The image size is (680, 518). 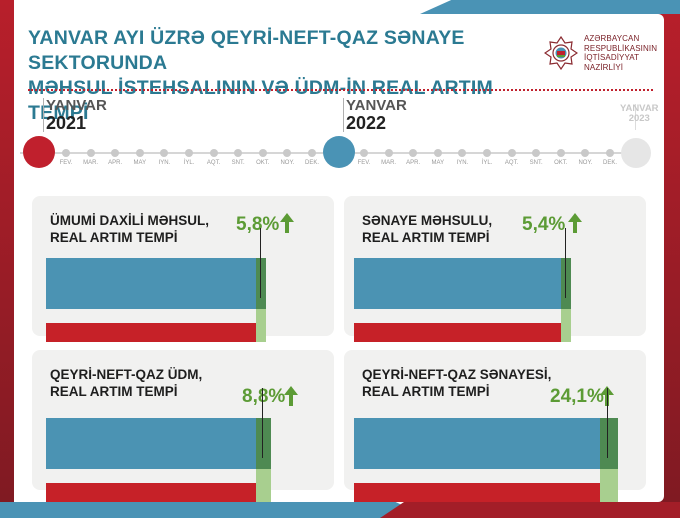 I want to click on growth-value: 5,8%, so click(x=258, y=224).